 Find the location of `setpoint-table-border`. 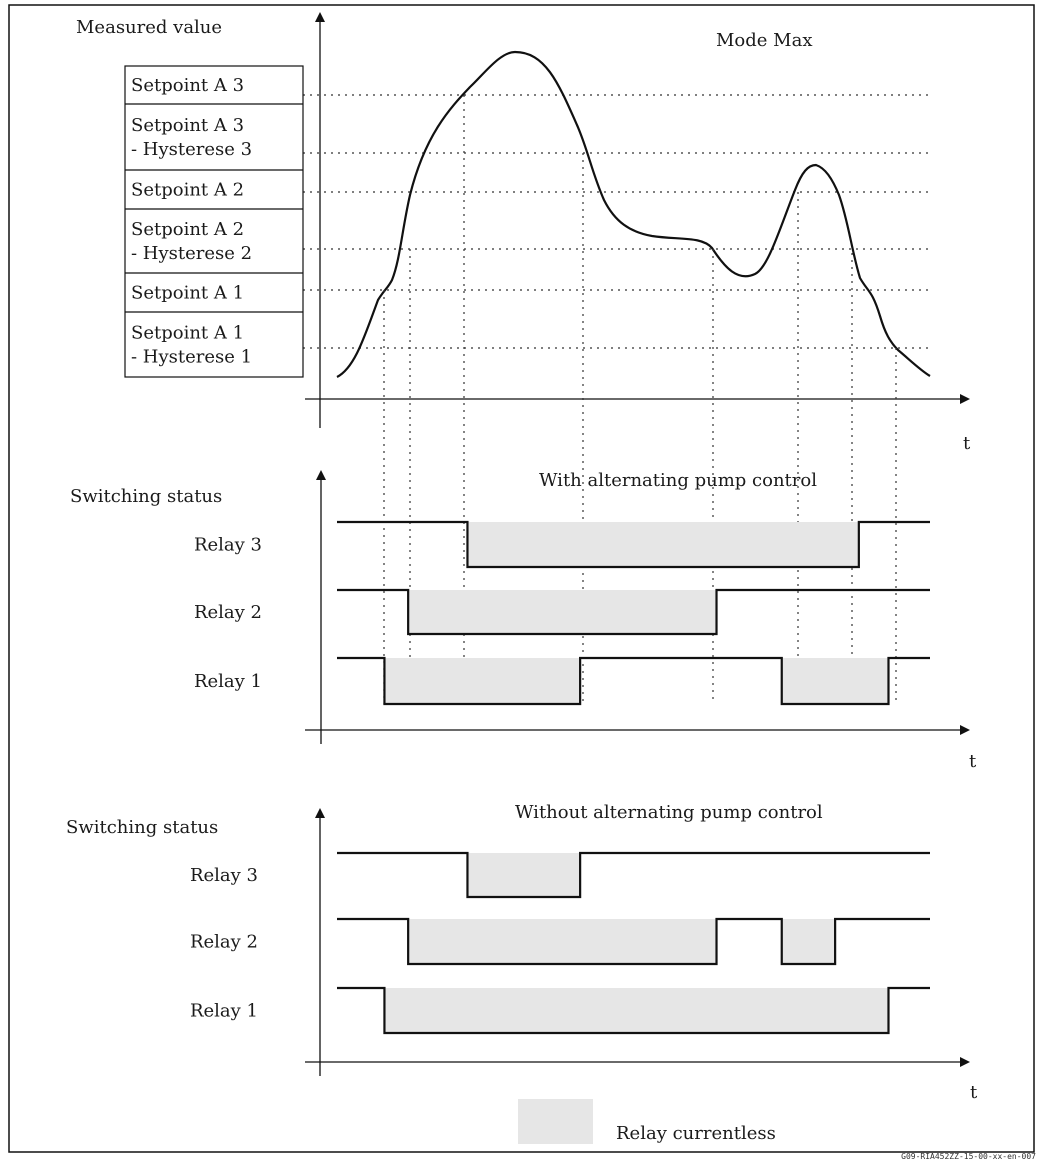

setpoint-table-border is located at coordinates (214, 221).